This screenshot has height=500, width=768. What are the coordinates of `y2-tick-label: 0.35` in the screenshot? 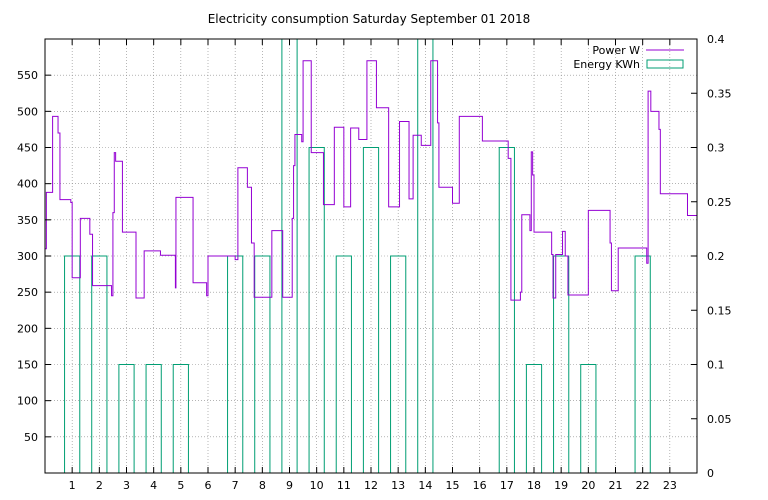 It's located at (719, 93).